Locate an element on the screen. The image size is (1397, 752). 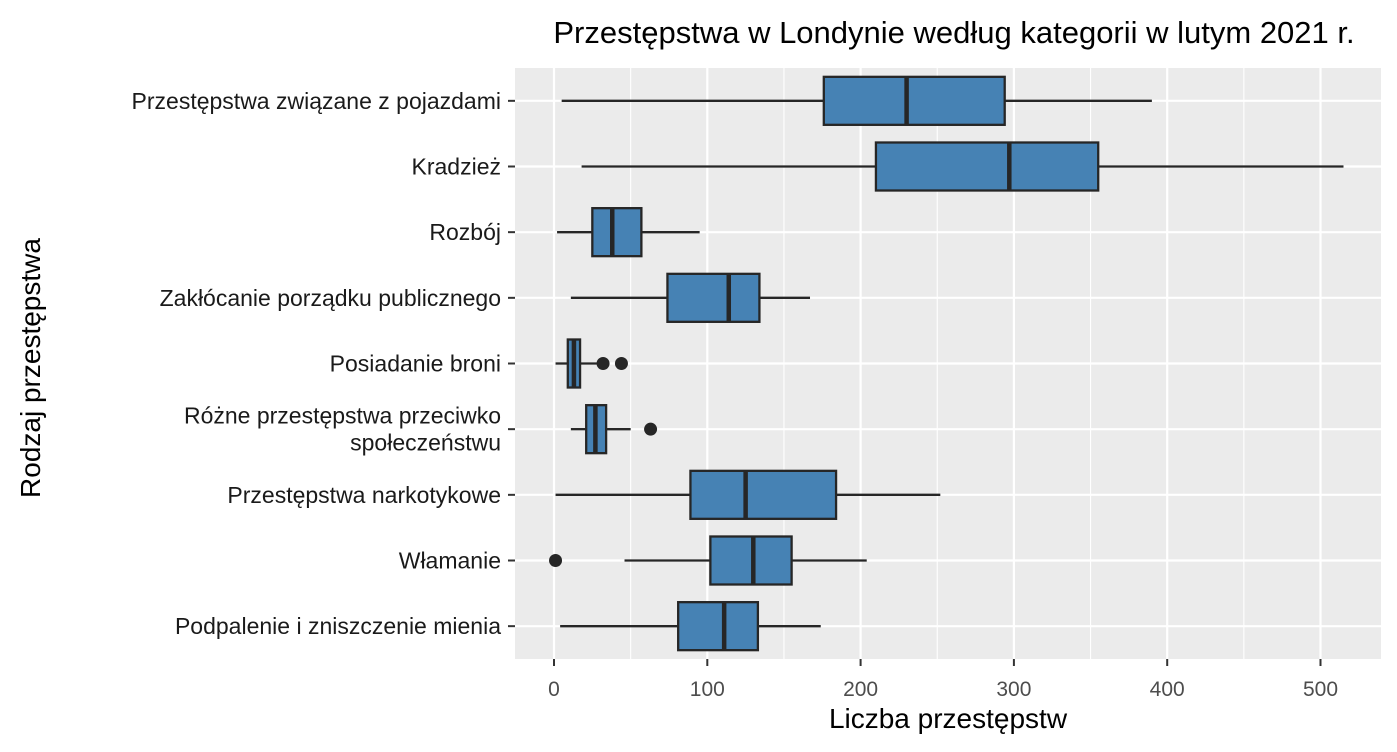
y-tick-label: Posiadanie broni is located at coordinates (415, 364).